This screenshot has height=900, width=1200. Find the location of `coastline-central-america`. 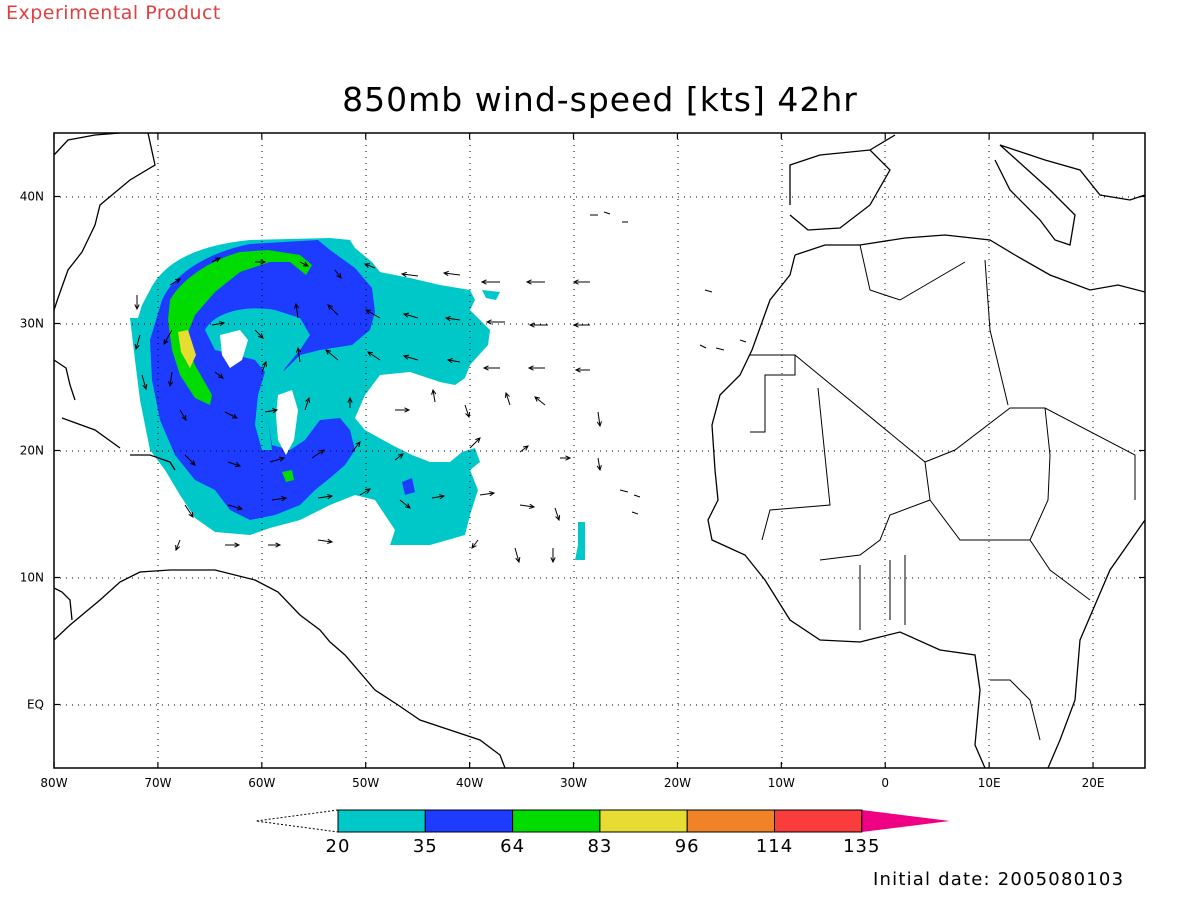

coastline-central-america is located at coordinates (63, 604).